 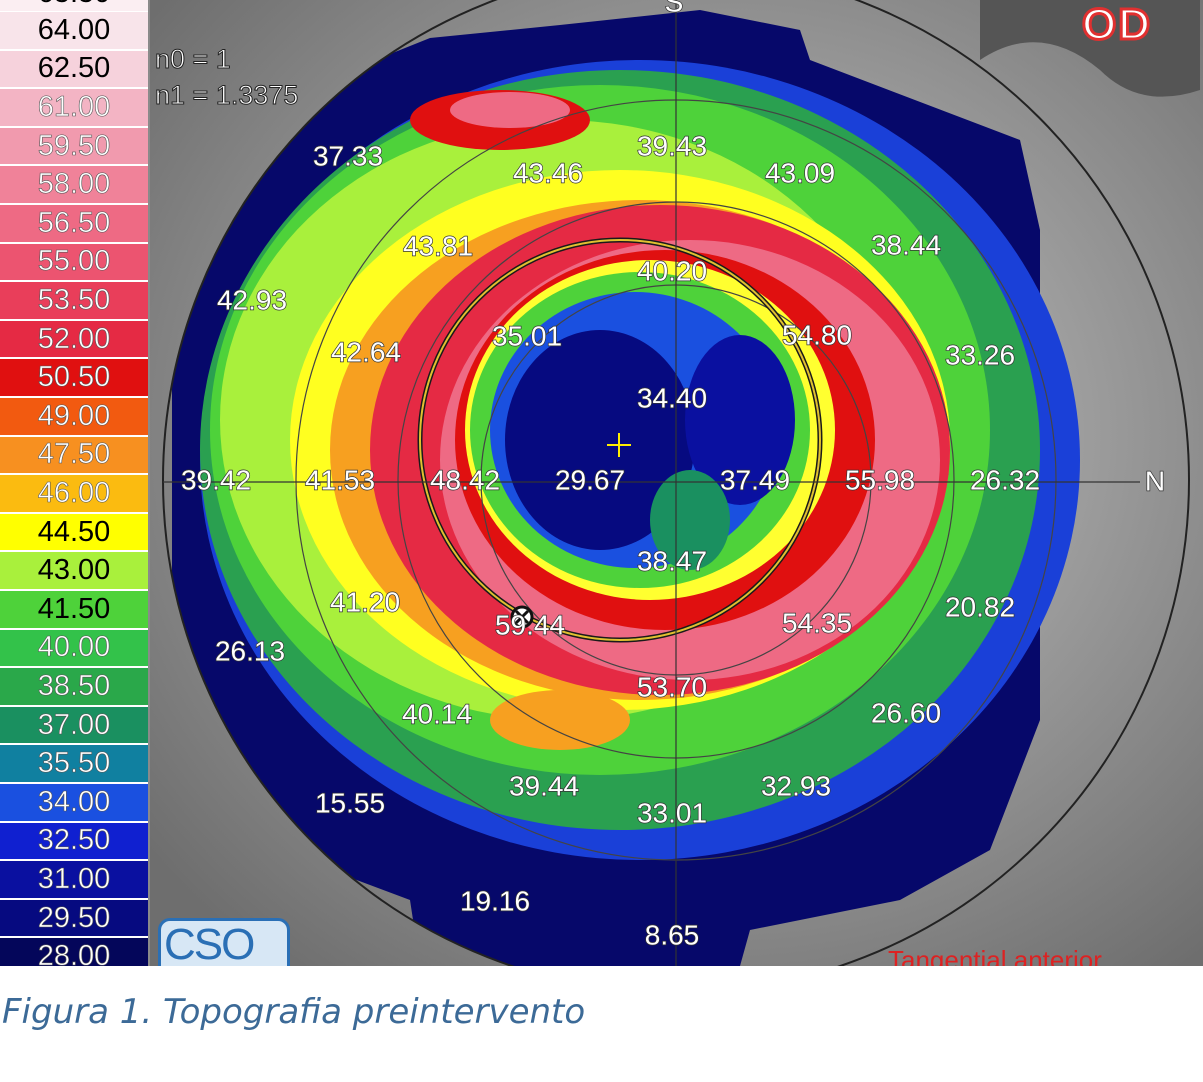 I want to click on map-value: 48.42, so click(x=465, y=479).